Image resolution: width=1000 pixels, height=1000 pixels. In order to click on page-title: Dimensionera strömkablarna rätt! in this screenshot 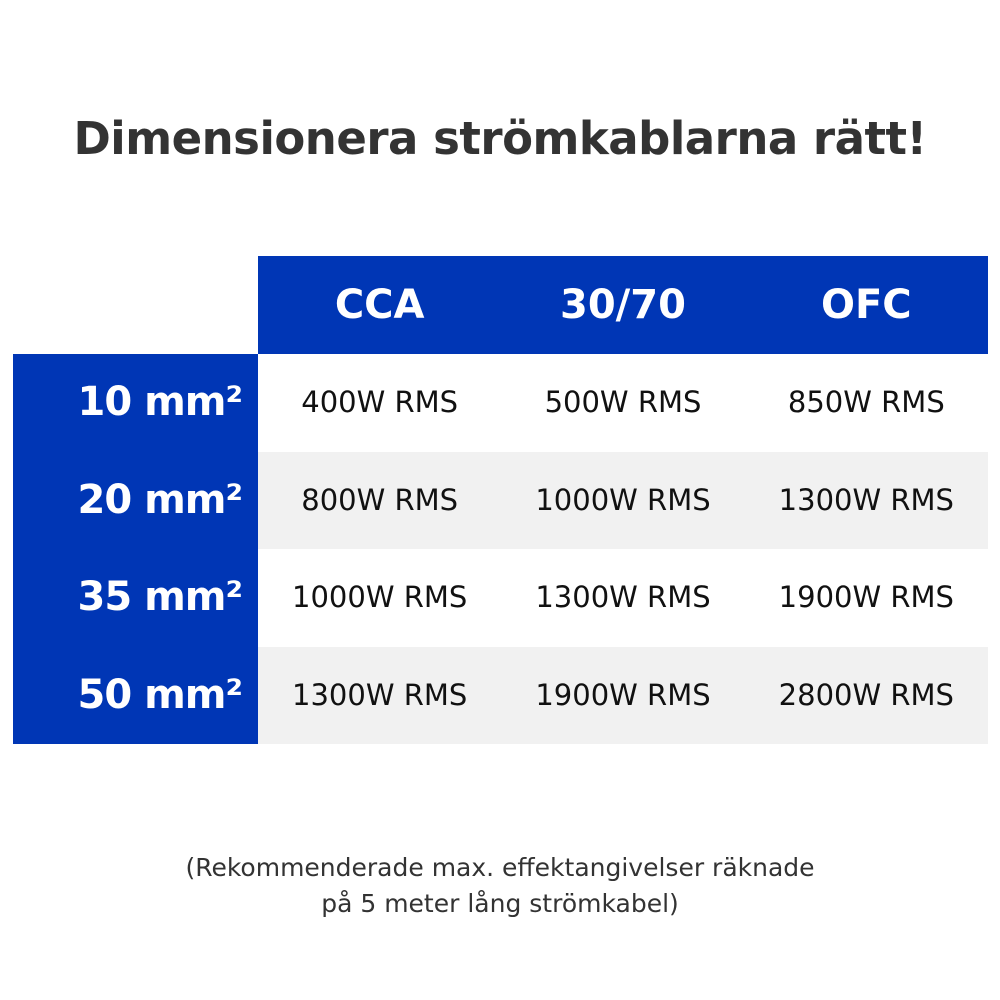, I will do `click(500, 138)`.